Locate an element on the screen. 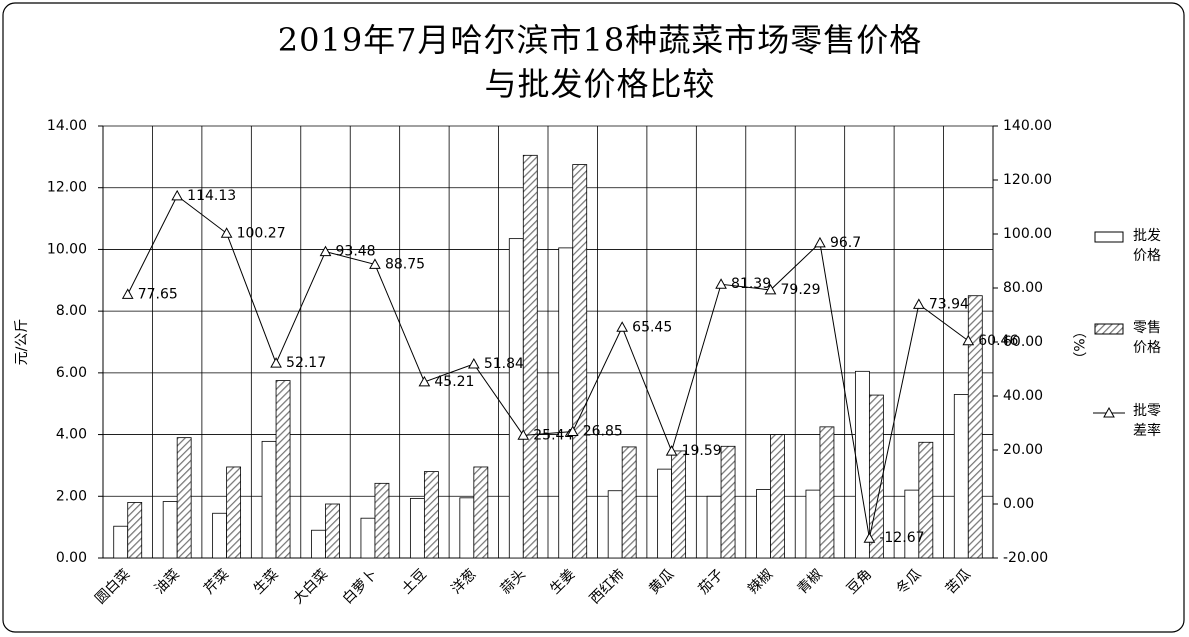  legend-label: 批发价格 is located at coordinates (1147, 246).